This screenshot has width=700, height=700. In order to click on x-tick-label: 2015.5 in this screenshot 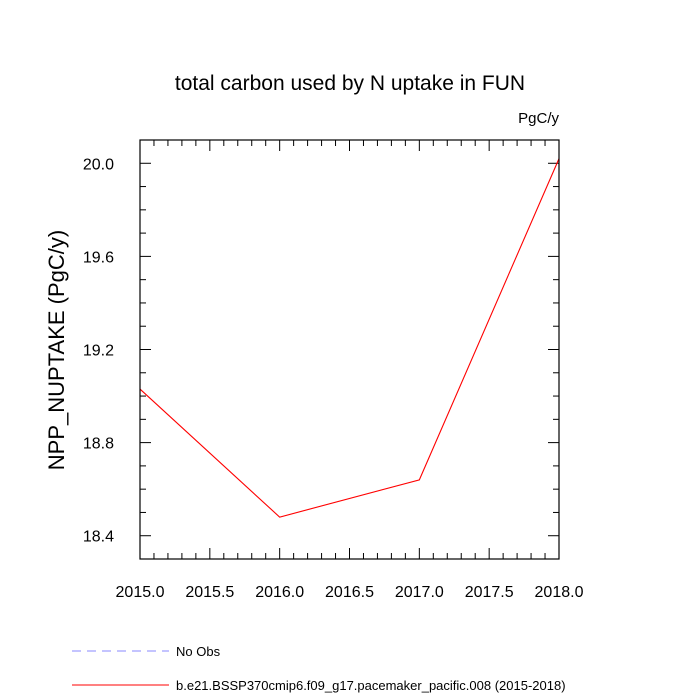, I will do `click(209, 592)`.